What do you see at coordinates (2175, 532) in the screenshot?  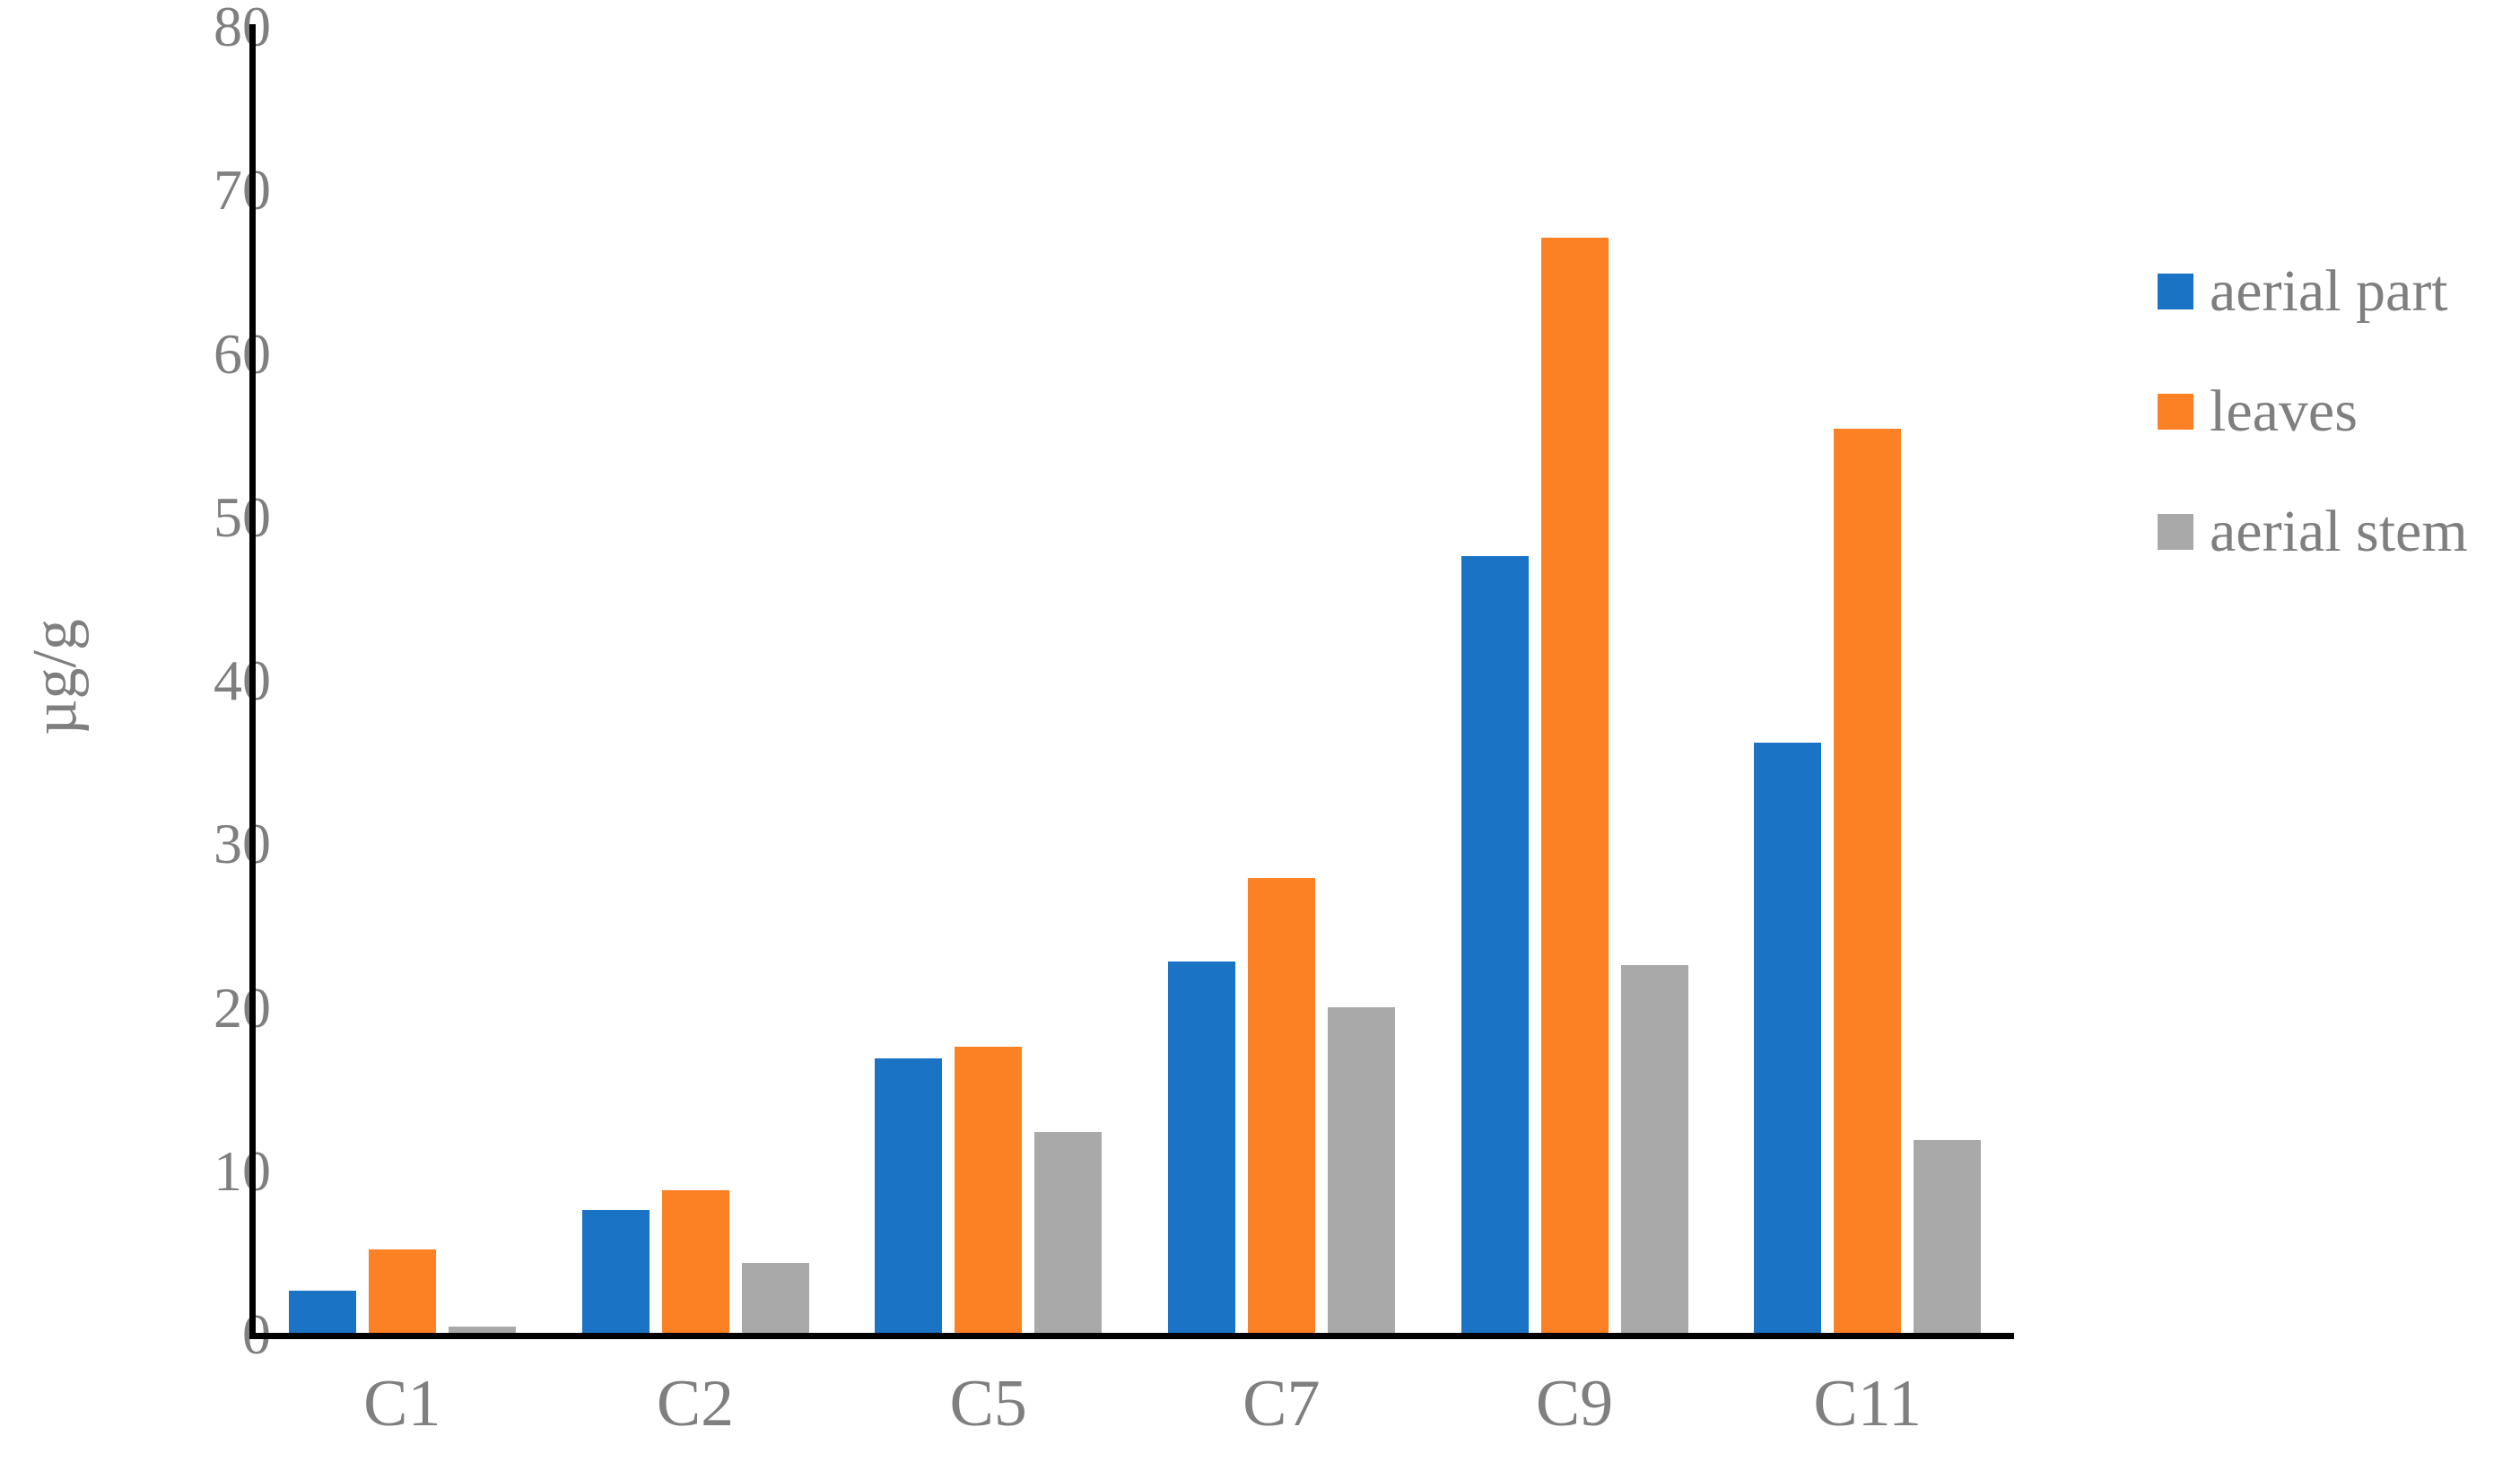 I see `legend-swatch-aerial-stem` at bounding box center [2175, 532].